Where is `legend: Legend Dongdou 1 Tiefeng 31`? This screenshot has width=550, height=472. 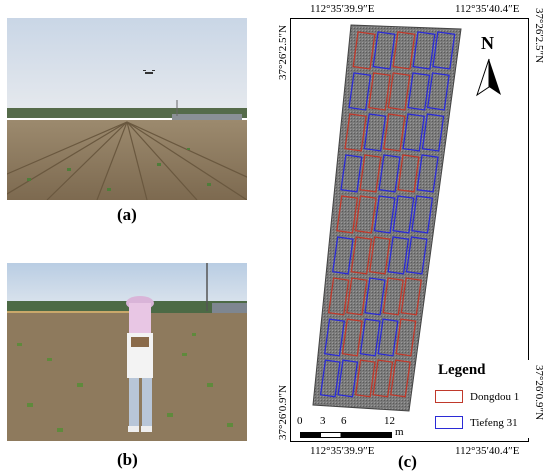 legend: Legend Dongdou 1 Tiefeng 31 is located at coordinates (477, 399).